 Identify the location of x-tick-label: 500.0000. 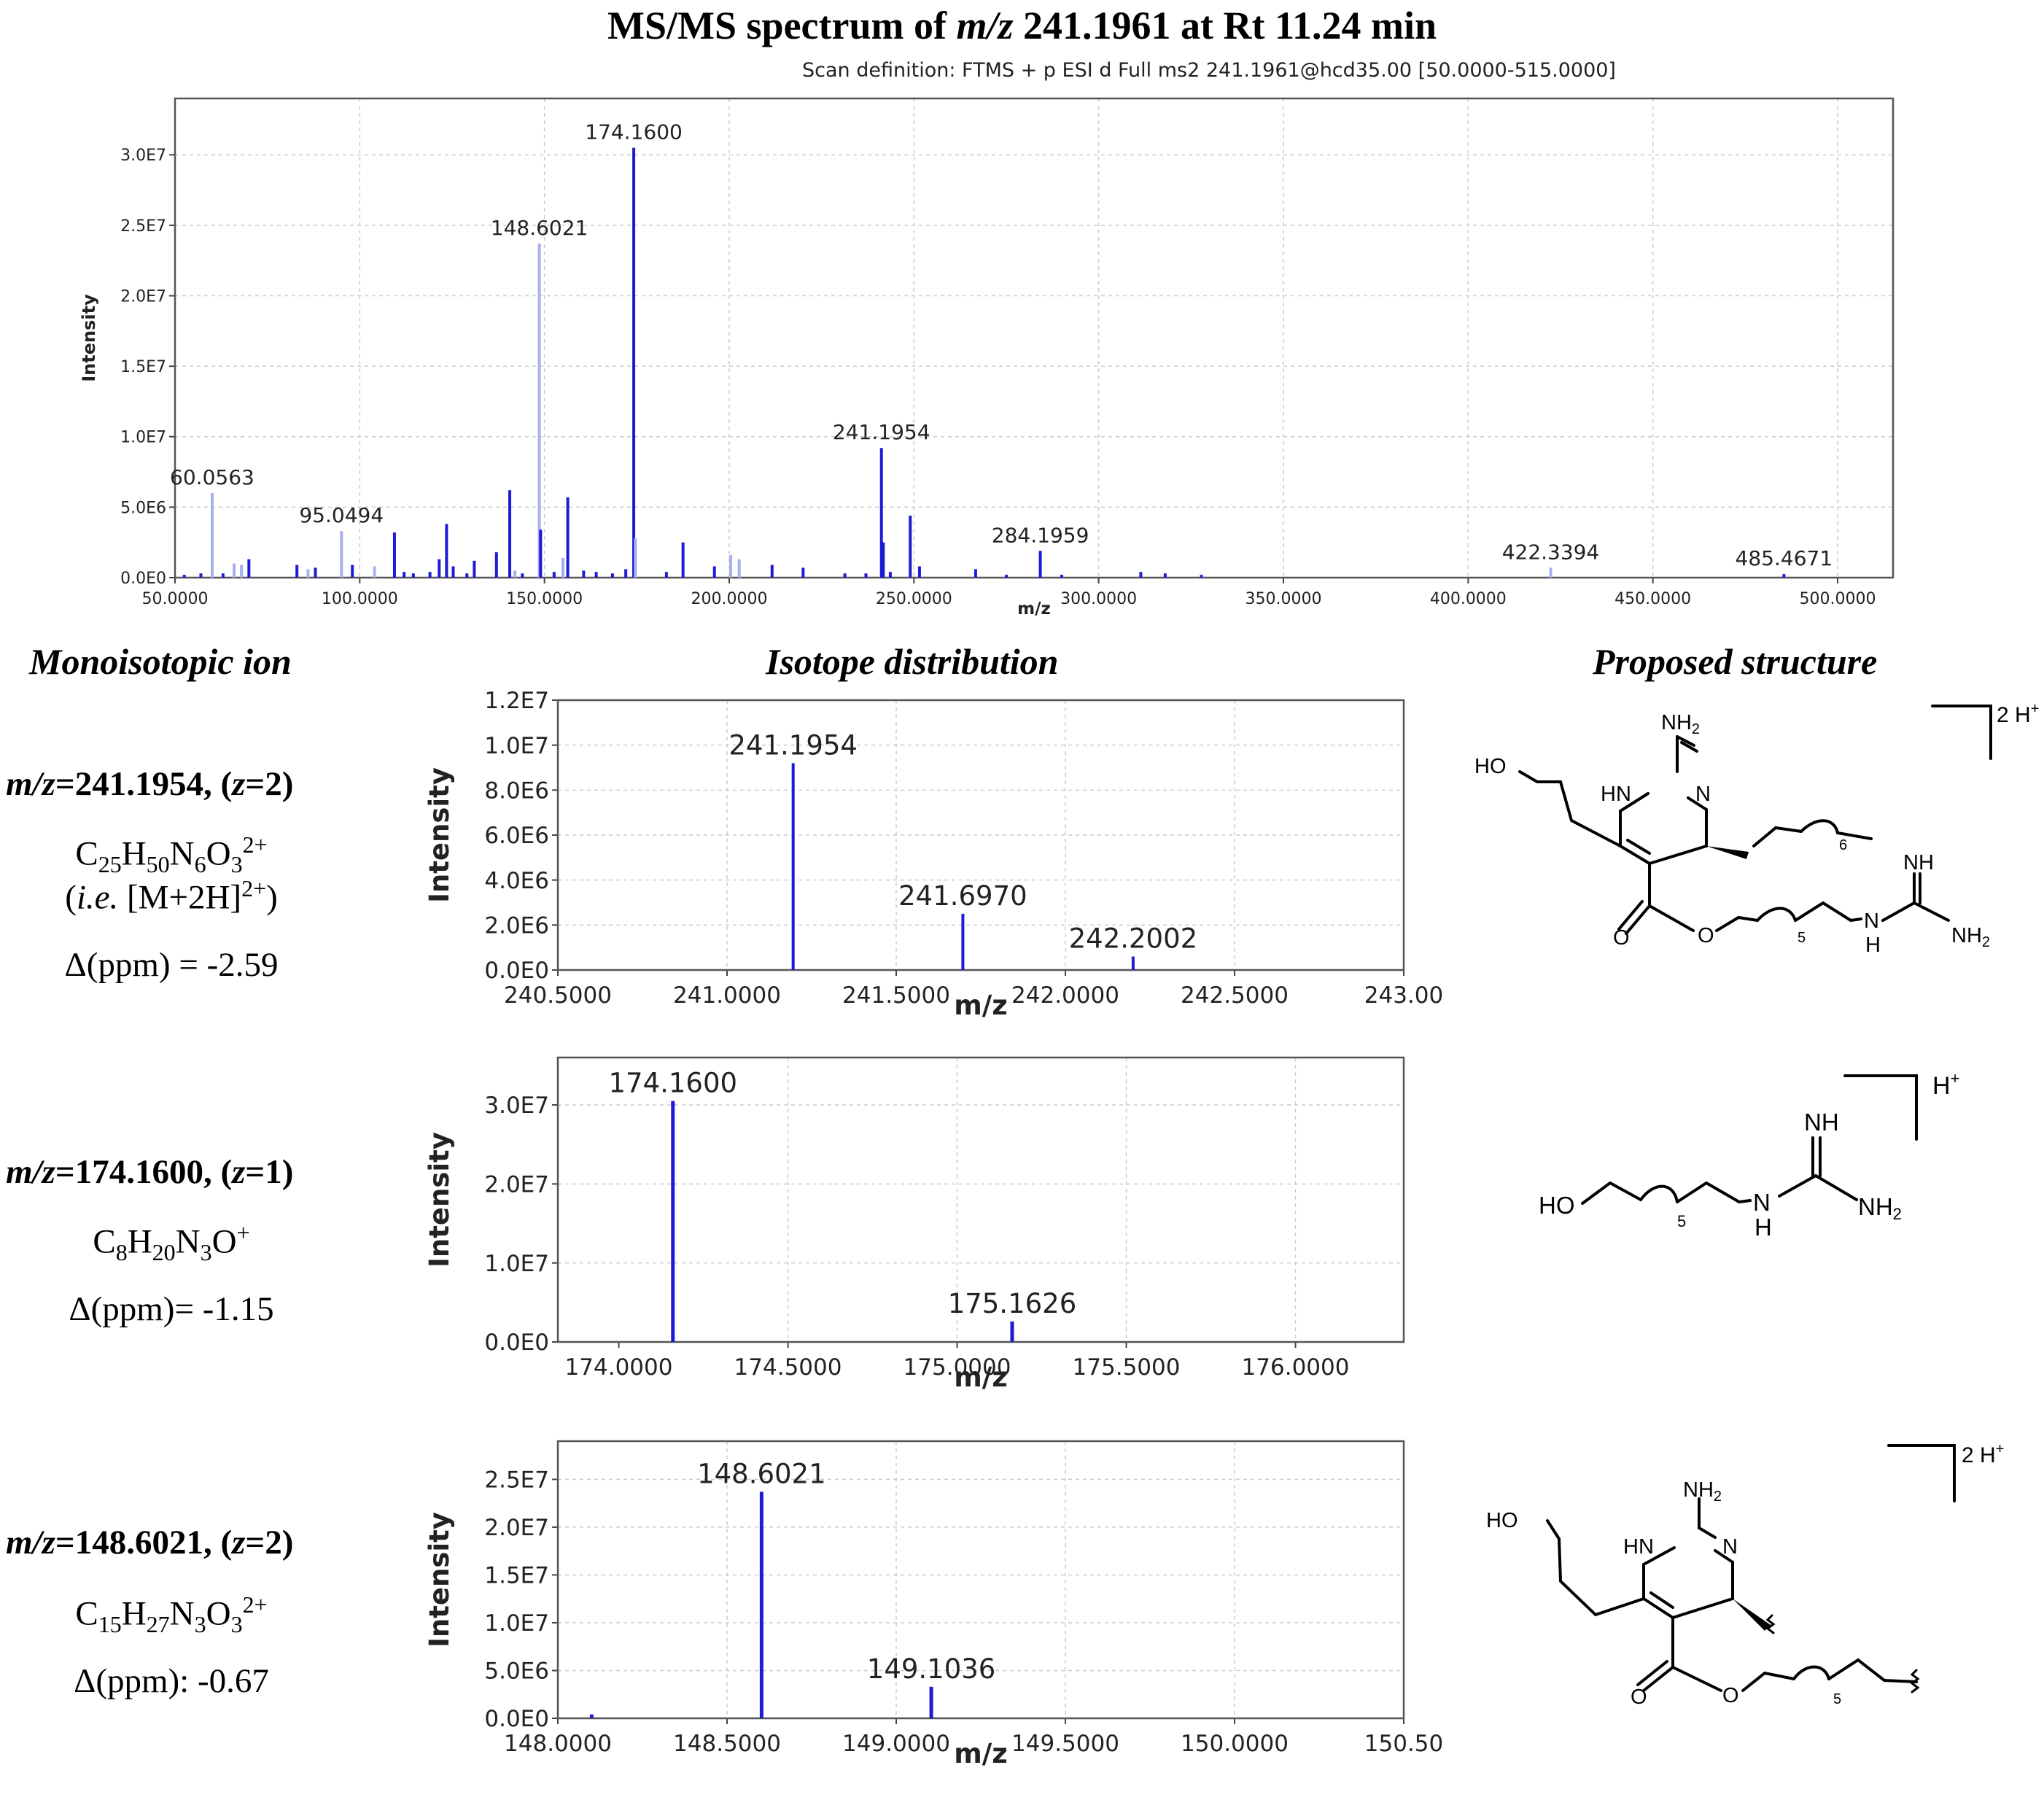
(1838, 599).